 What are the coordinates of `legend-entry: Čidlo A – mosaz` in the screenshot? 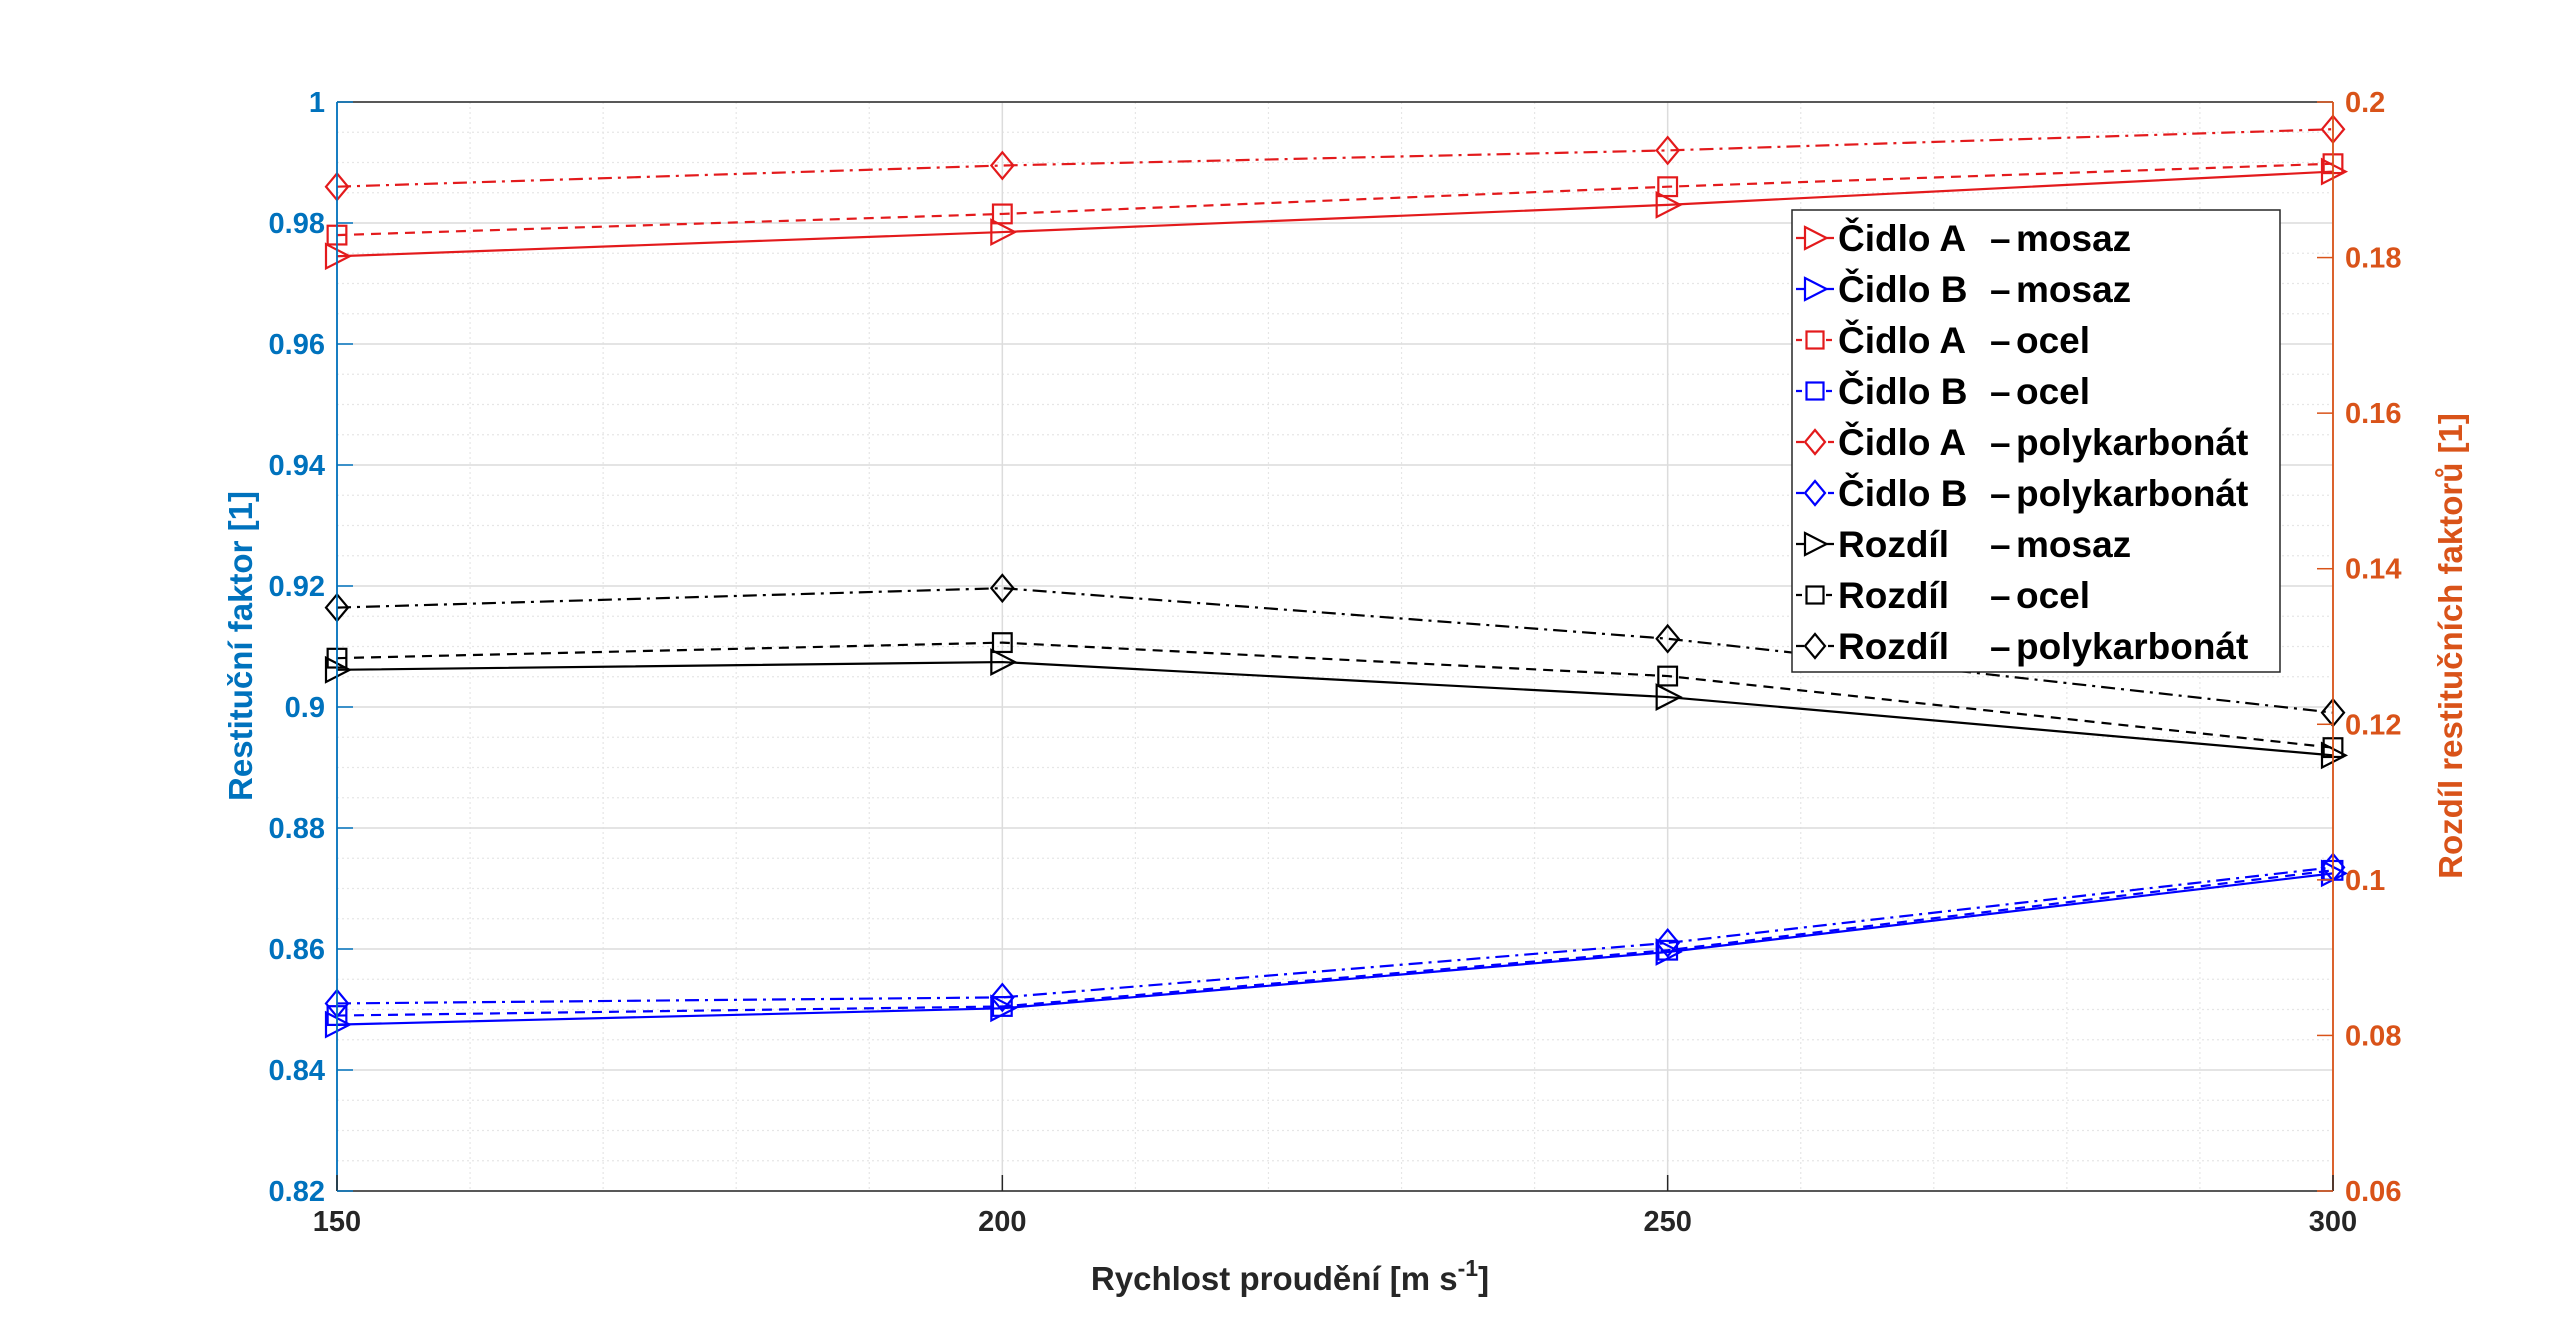 It's located at (1963, 238).